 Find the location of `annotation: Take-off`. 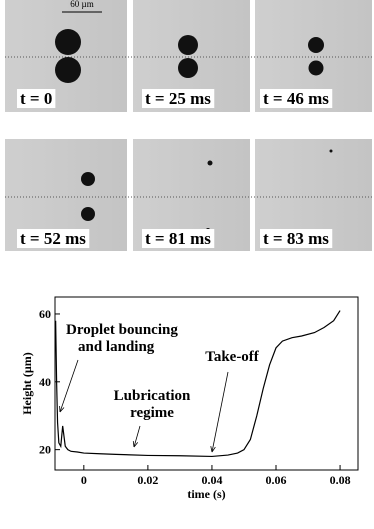

annotation: Take-off is located at coordinates (232, 357).